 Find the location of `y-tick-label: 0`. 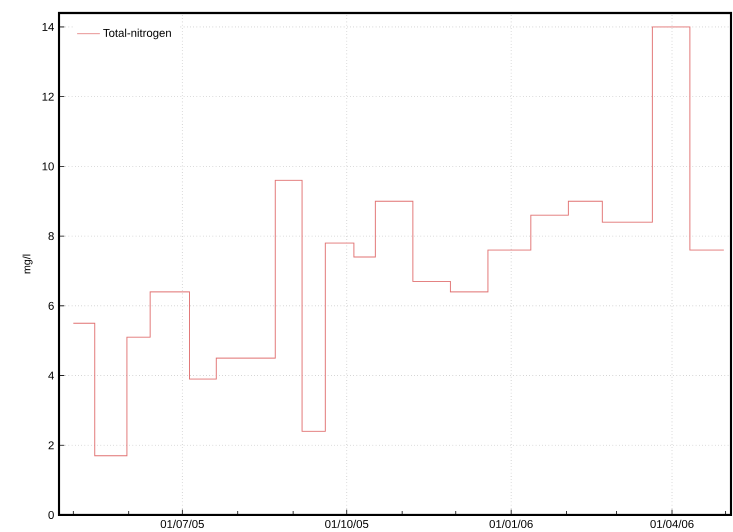

y-tick-label: 0 is located at coordinates (51, 514).